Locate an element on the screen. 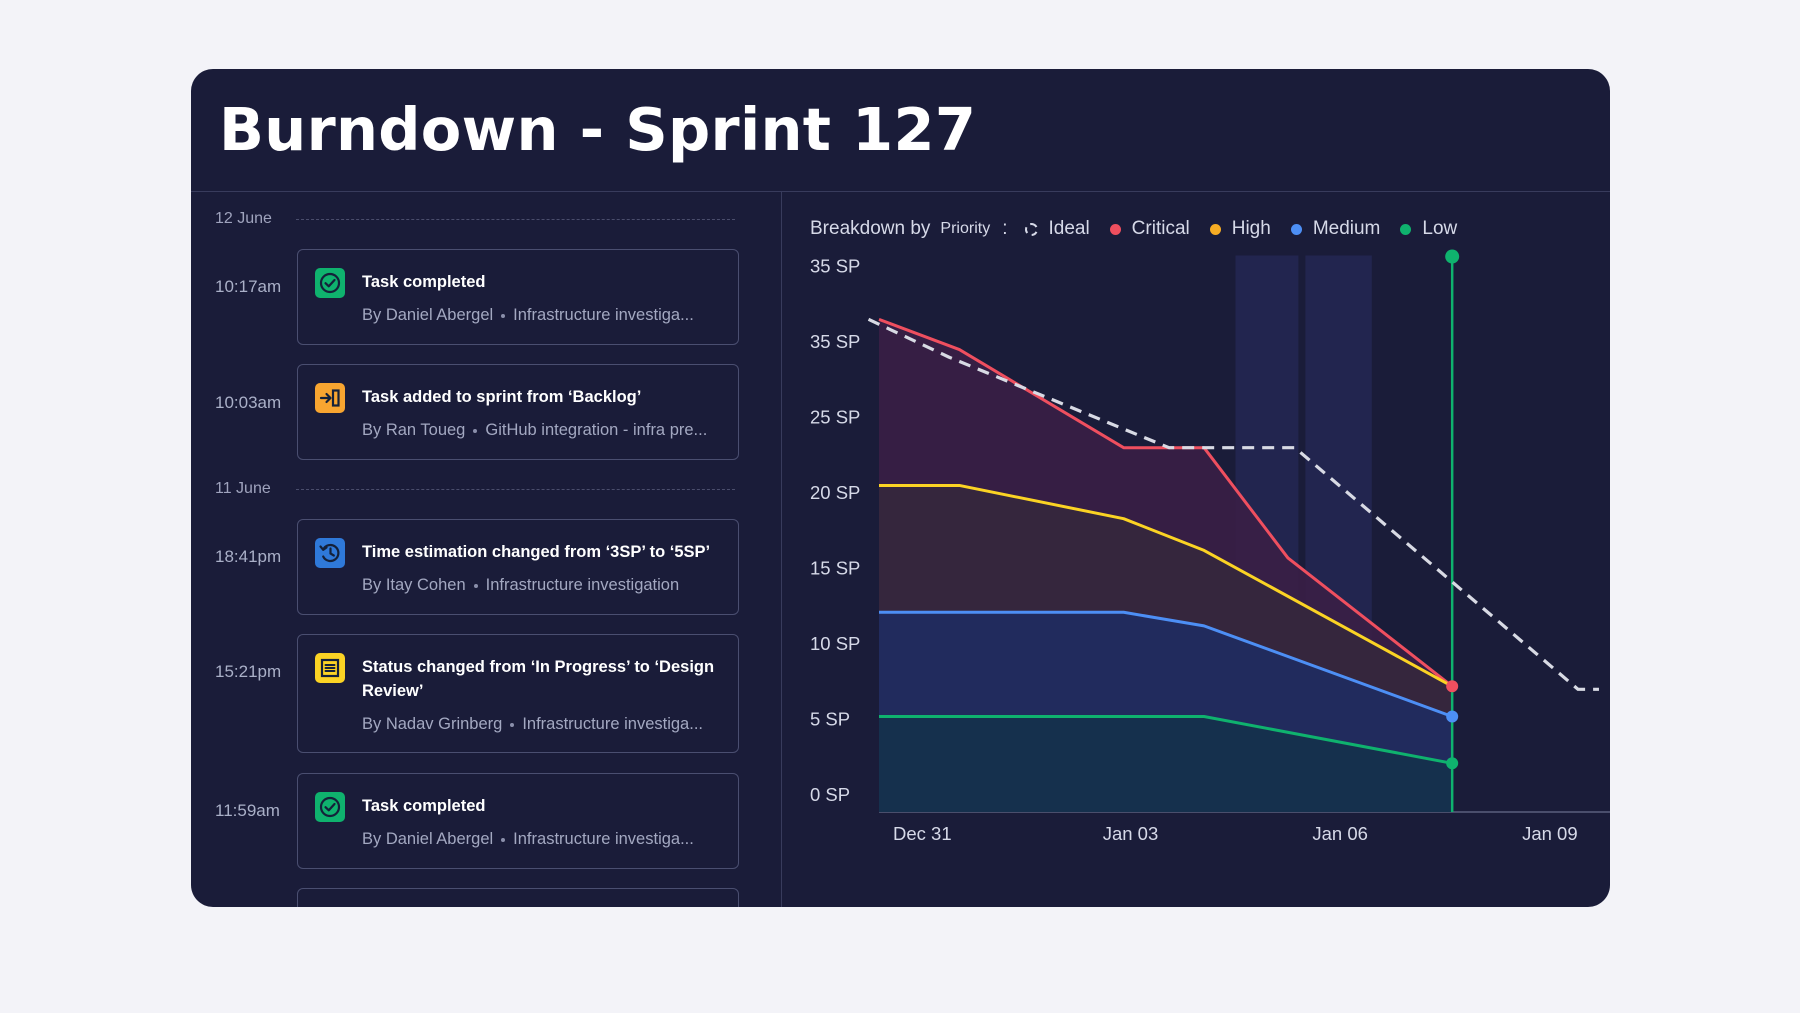 The image size is (1800, 1013). legend-item-ideal: Ideal is located at coordinates (1057, 229).